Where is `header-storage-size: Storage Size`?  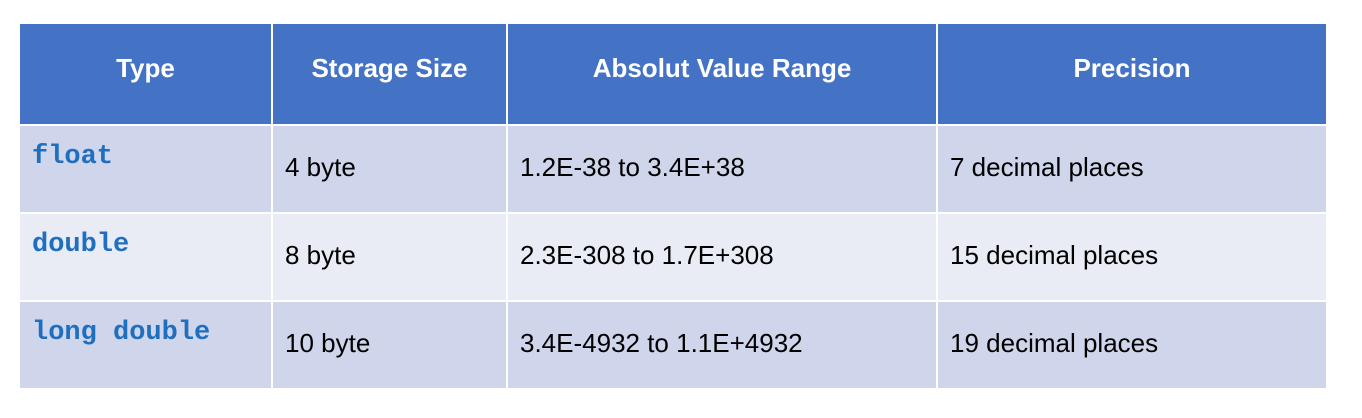 header-storage-size: Storage Size is located at coordinates (389, 74).